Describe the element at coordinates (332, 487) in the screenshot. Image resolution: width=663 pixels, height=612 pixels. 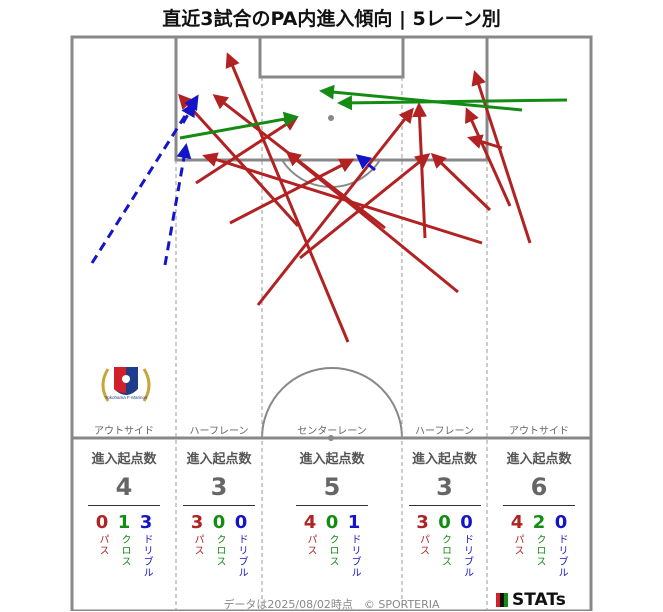
I see `stat-total: 5` at that location.